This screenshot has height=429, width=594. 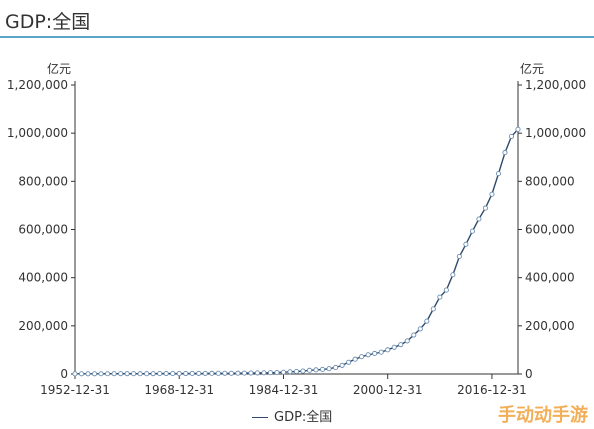 I want to click on y-tick-label-left: 200,000, so click(x=43, y=326).